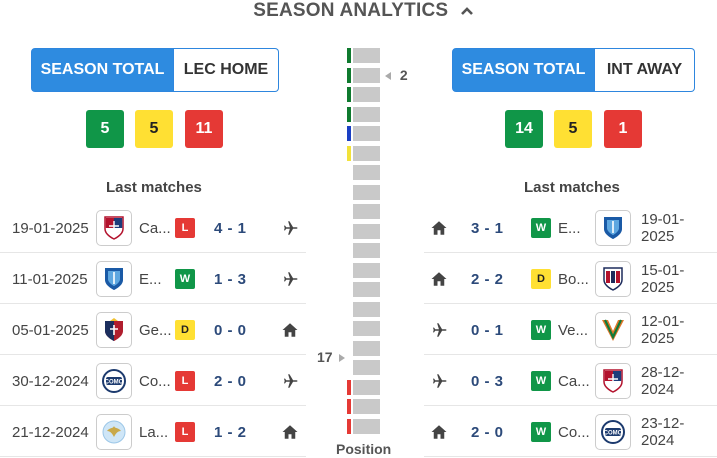 This screenshot has height=458, width=717. I want to click on match-score: 0 - 0, so click(230, 330).